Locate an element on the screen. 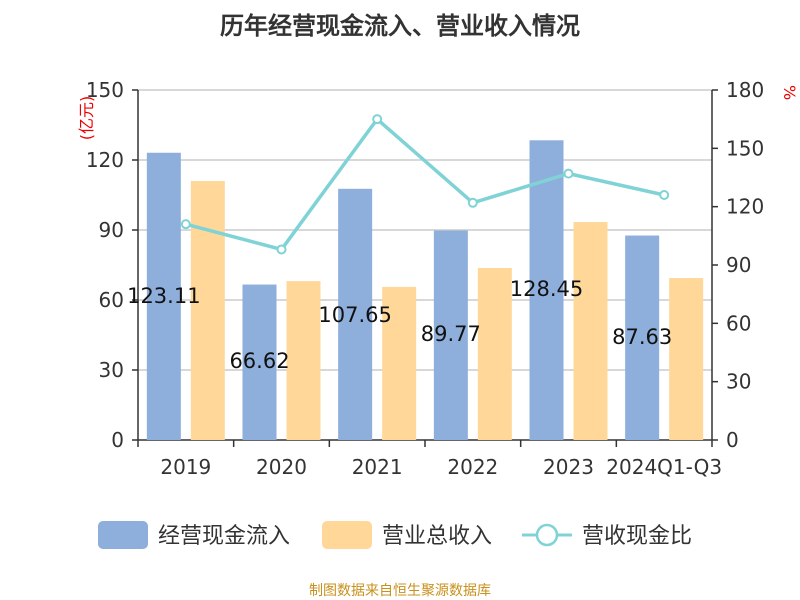  data-label: 123.11 is located at coordinates (163, 296).